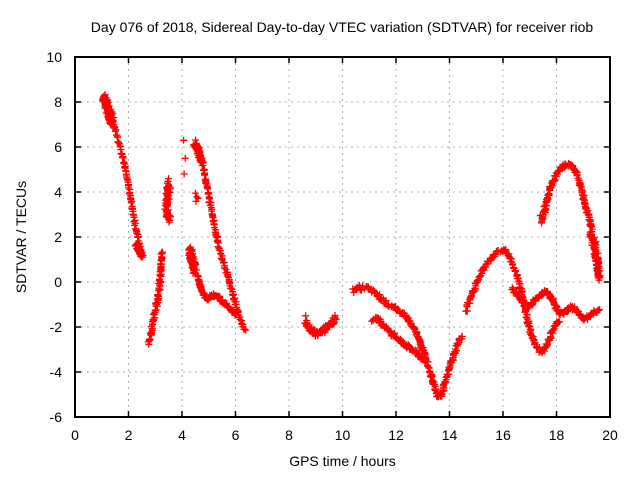  What do you see at coordinates (342, 461) in the screenshot?
I see `x-axis-label: GPS time / hours` at bounding box center [342, 461].